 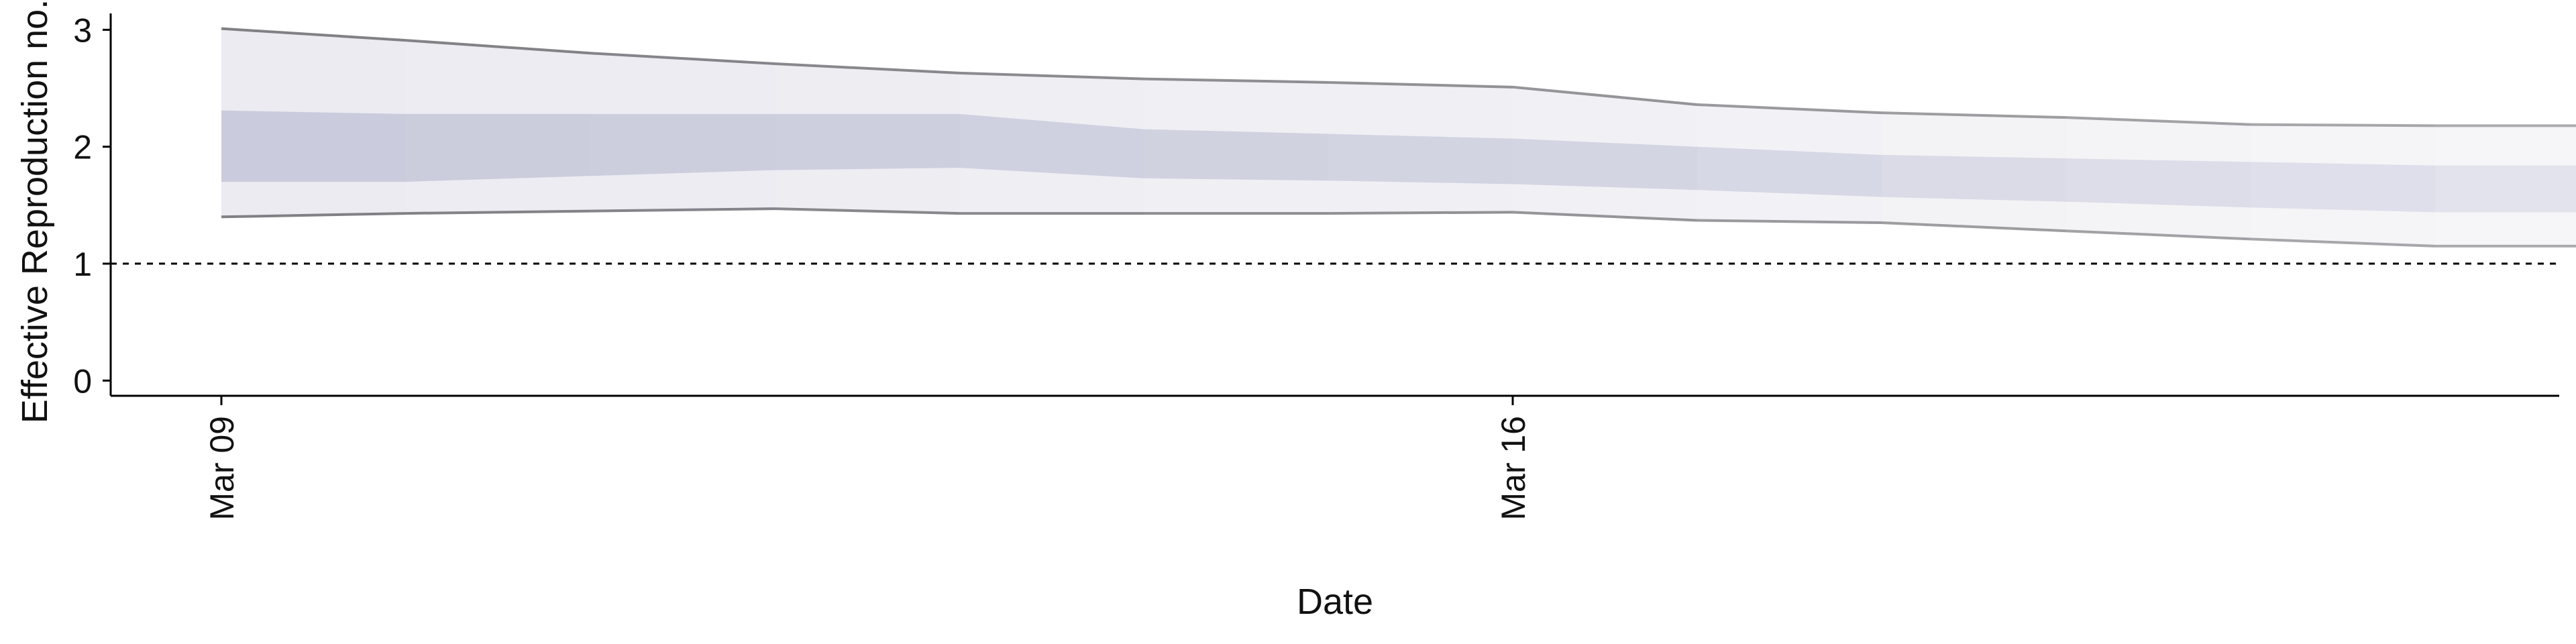 I want to click on inner-interval-bands, so click(x=1398, y=161).